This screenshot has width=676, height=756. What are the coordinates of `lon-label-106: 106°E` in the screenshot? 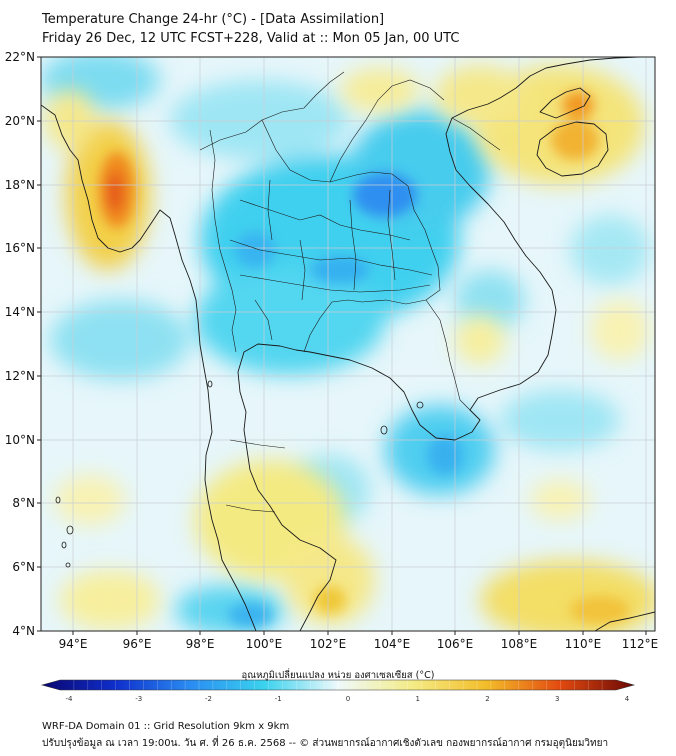 It's located at (455, 644).